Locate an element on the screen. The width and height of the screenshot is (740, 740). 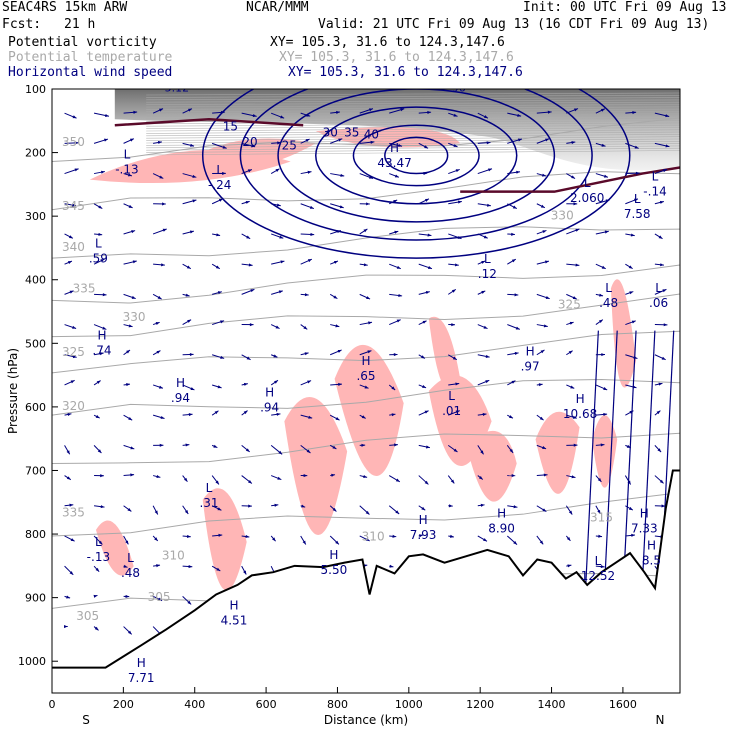
extremum-value: 7.58 is located at coordinates (637, 214).